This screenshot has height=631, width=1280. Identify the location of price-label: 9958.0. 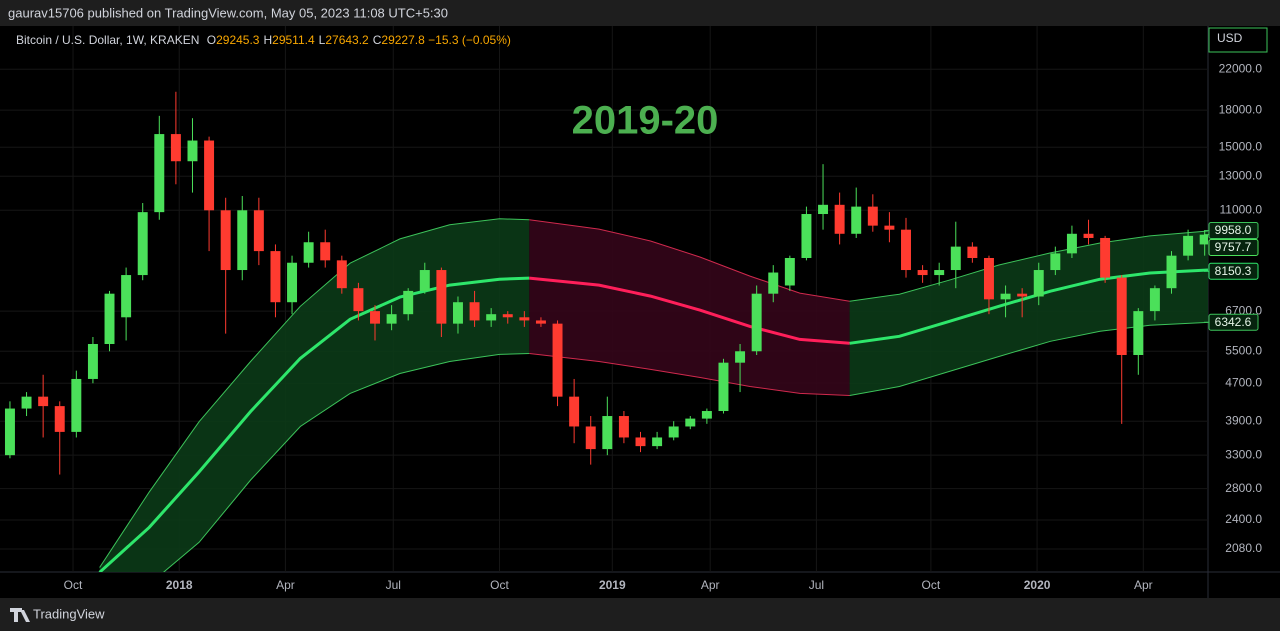
(1233, 230).